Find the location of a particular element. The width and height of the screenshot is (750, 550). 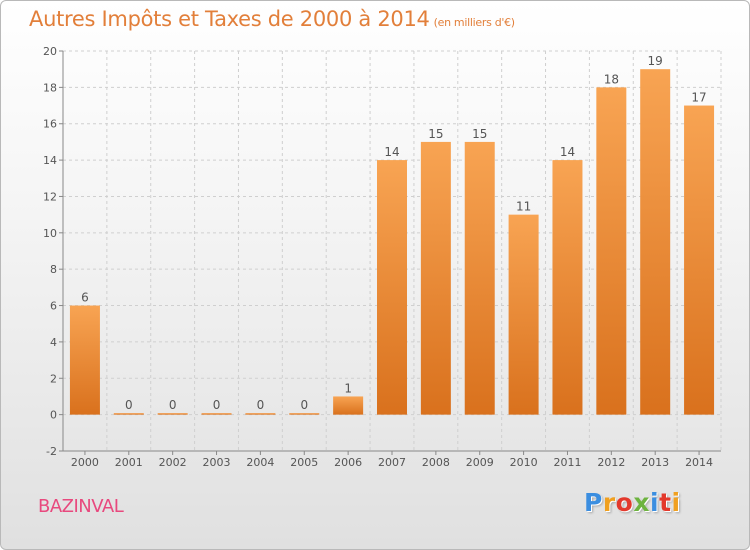

logo-letter: x is located at coordinates (641, 502).